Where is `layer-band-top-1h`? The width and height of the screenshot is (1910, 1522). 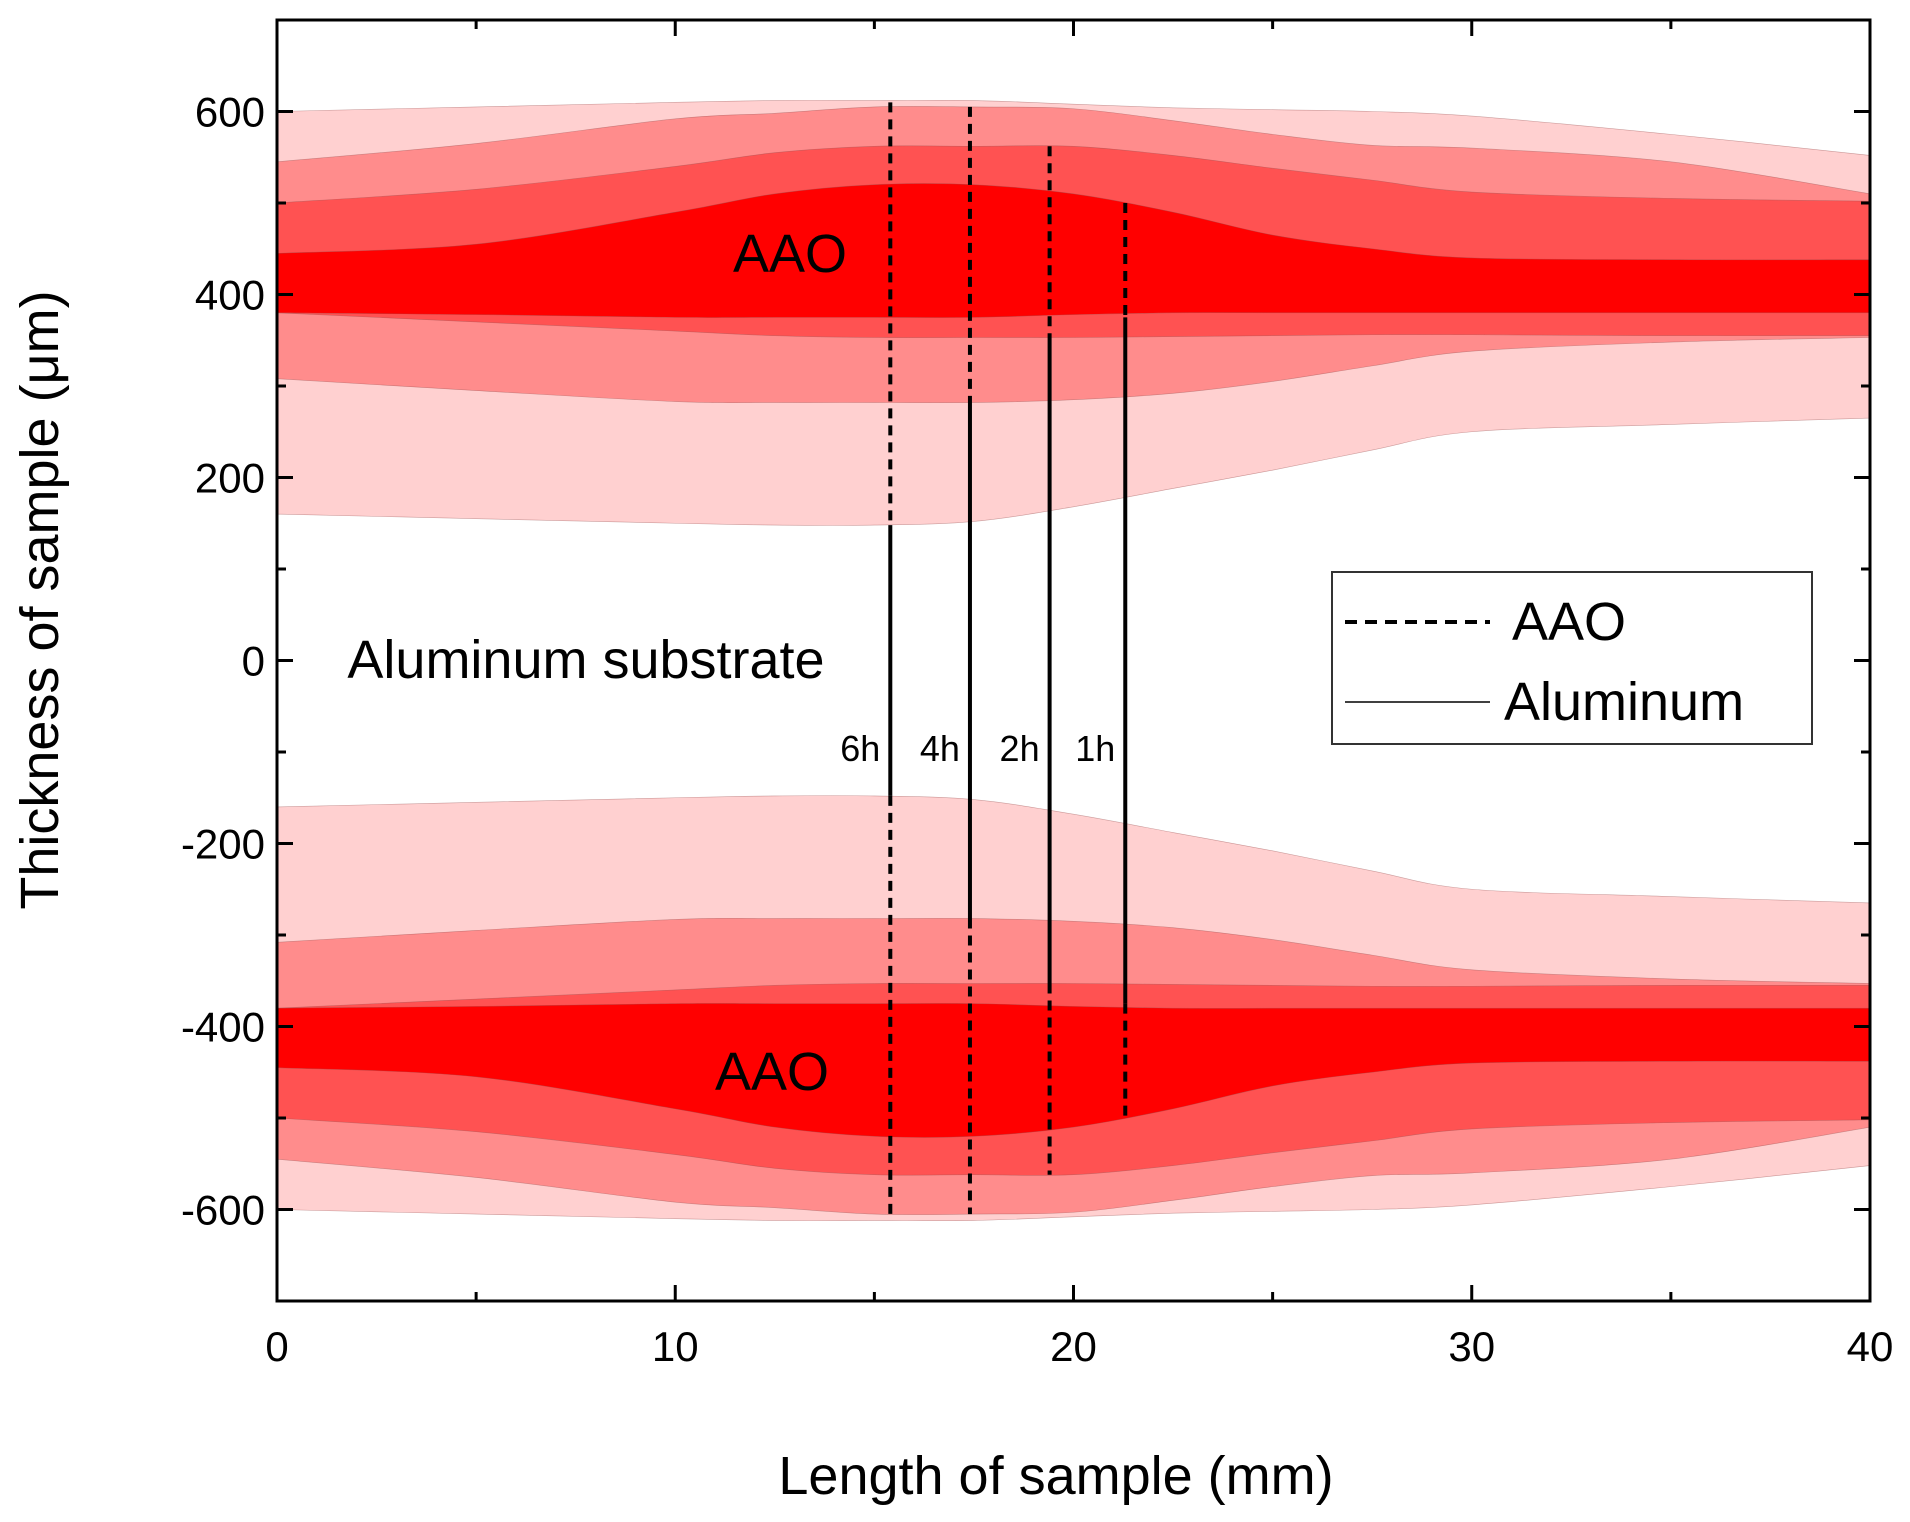
layer-band-top-1h is located at coordinates (1073, 250).